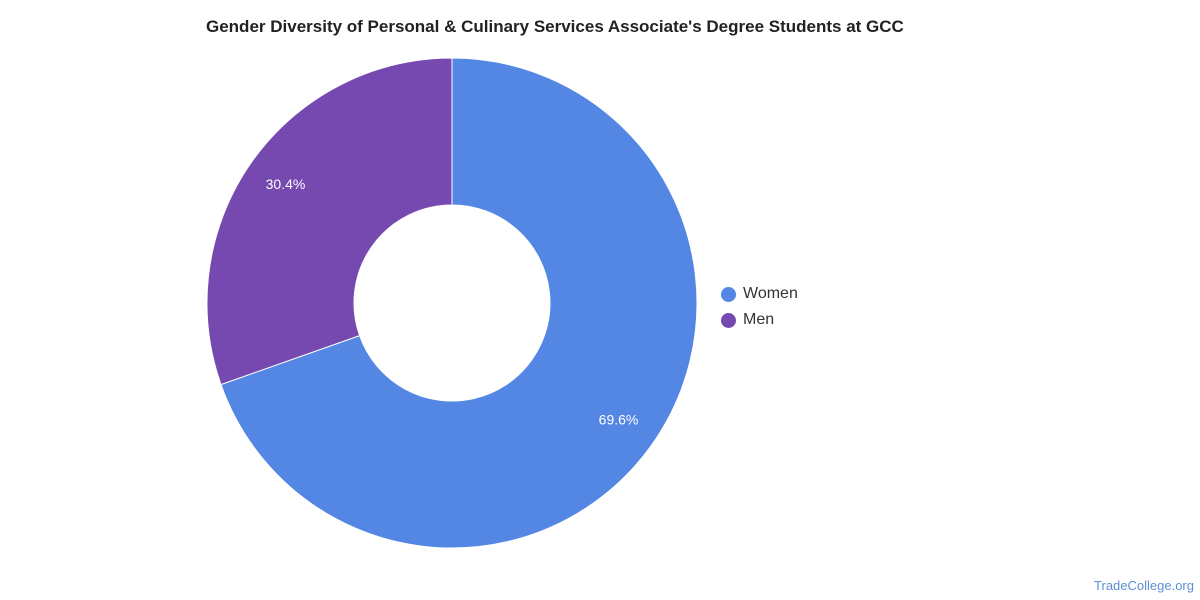 Image resolution: width=1200 pixels, height=600 pixels. What do you see at coordinates (728, 320) in the screenshot?
I see `legend-swatch-men` at bounding box center [728, 320].